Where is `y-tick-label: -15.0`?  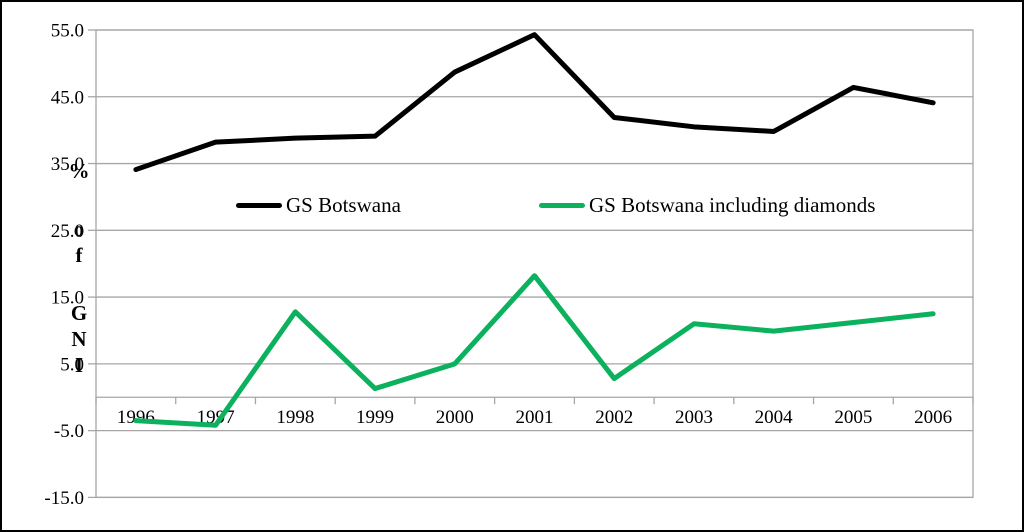
y-tick-label: -15.0 is located at coordinates (64, 498).